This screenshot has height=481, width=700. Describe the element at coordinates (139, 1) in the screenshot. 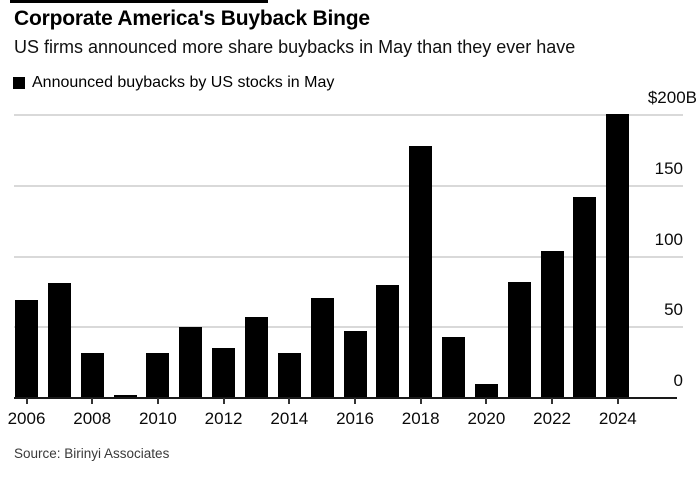

I see `cropped-header-bar` at that location.